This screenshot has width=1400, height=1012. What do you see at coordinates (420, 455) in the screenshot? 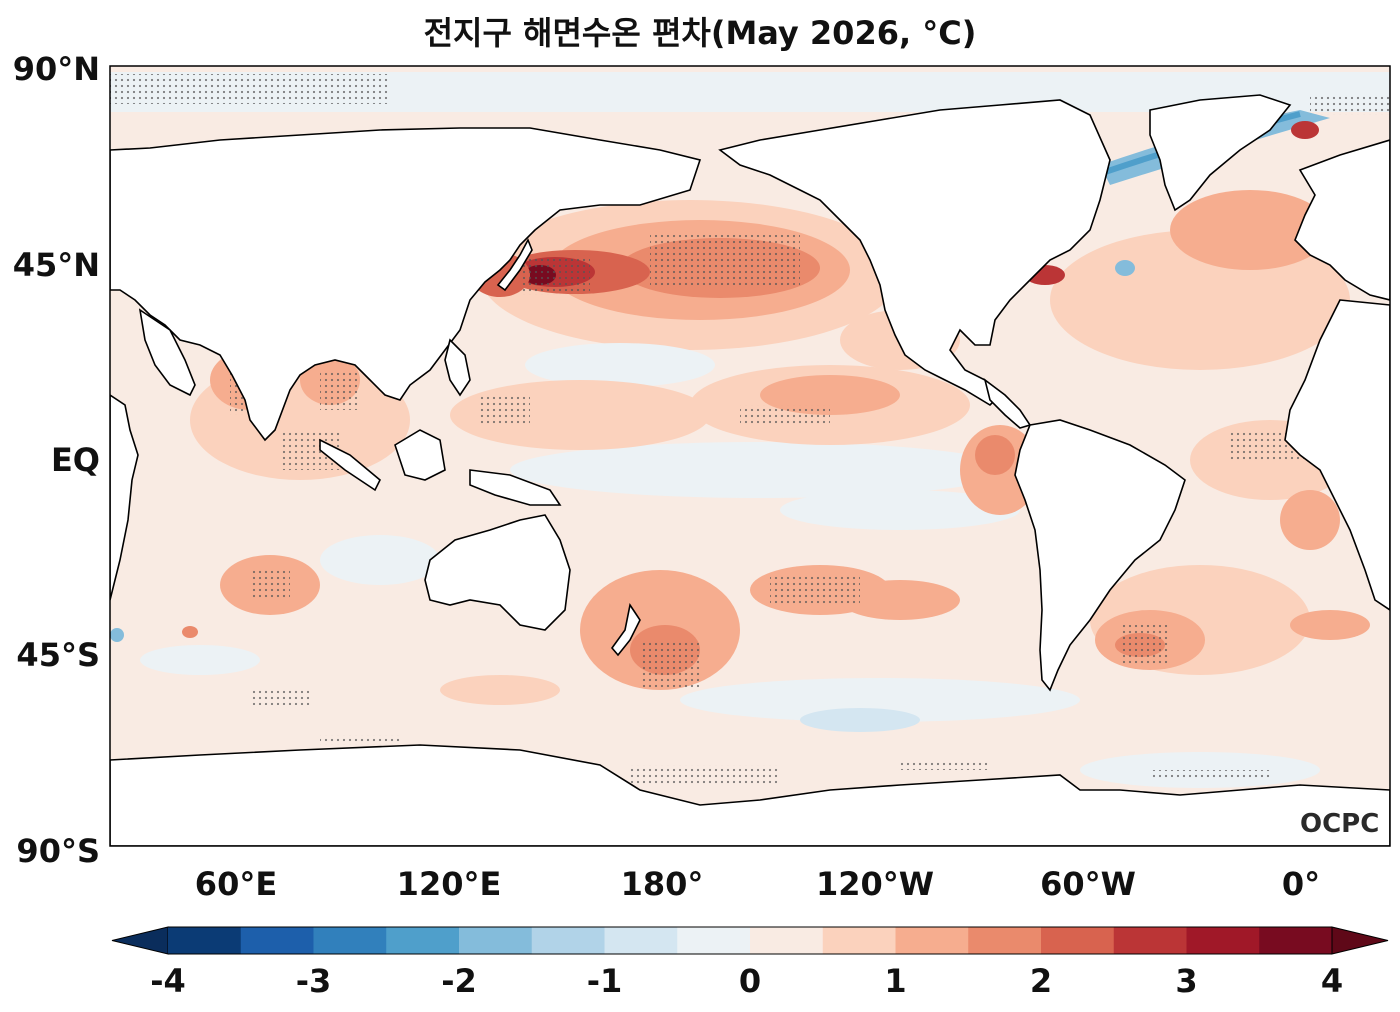
I see `borneo` at bounding box center [420, 455].